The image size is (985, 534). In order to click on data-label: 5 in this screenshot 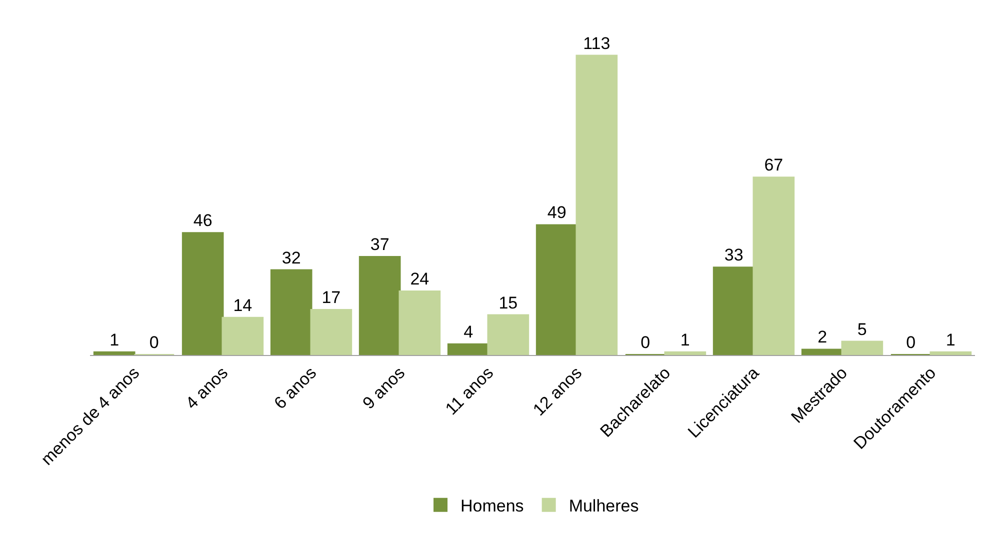, I will do `click(862, 329)`.